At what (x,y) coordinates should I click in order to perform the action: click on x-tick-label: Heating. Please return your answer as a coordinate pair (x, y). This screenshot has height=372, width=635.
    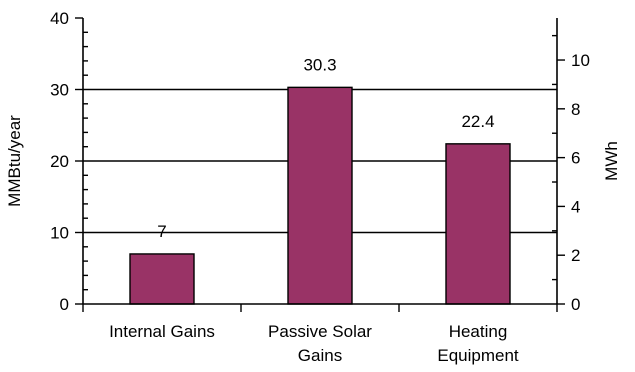
    Looking at the image, I should click on (478, 331).